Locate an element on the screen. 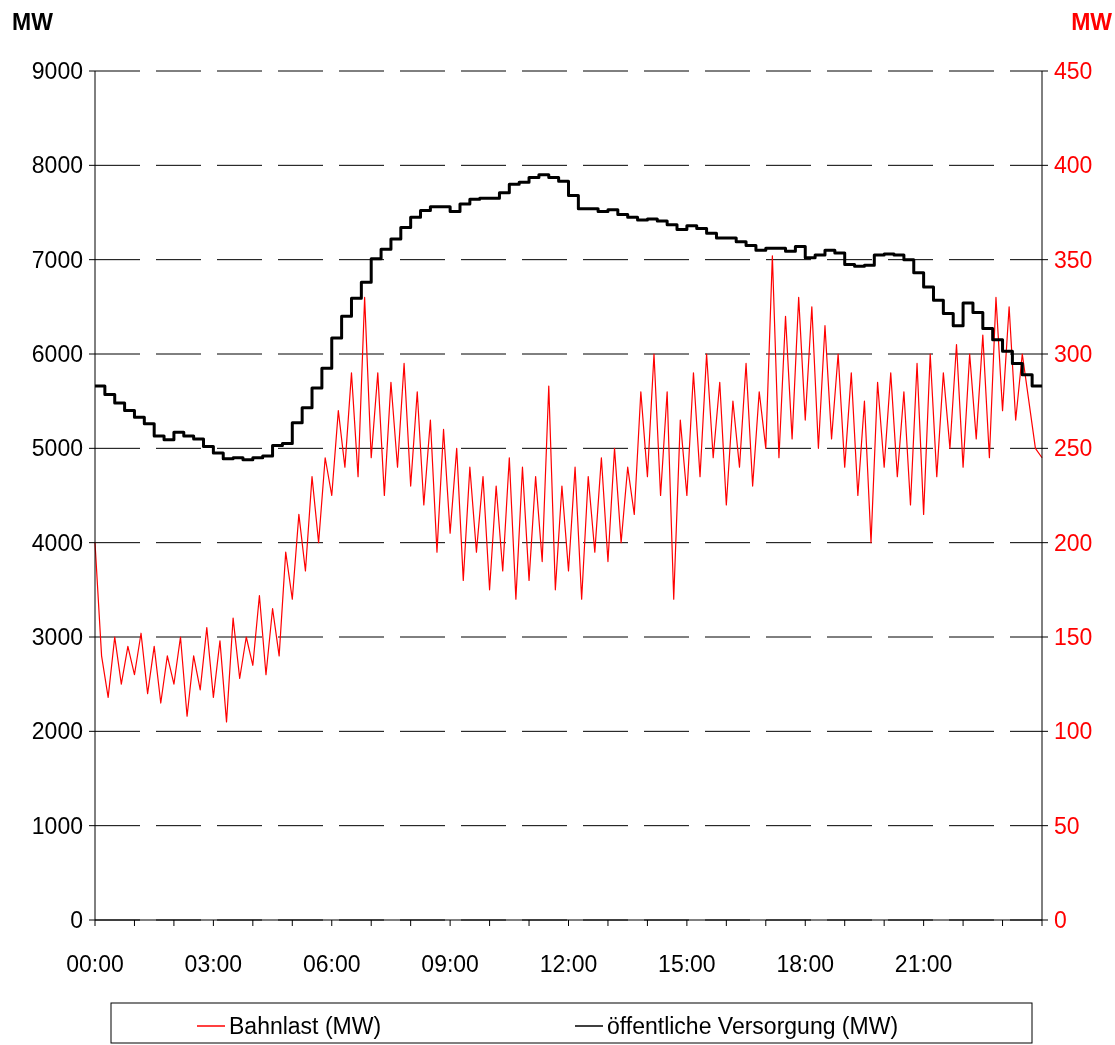 Image resolution: width=1115 pixels, height=1045 pixels. y2-tick-label: 250 is located at coordinates (1073, 448).